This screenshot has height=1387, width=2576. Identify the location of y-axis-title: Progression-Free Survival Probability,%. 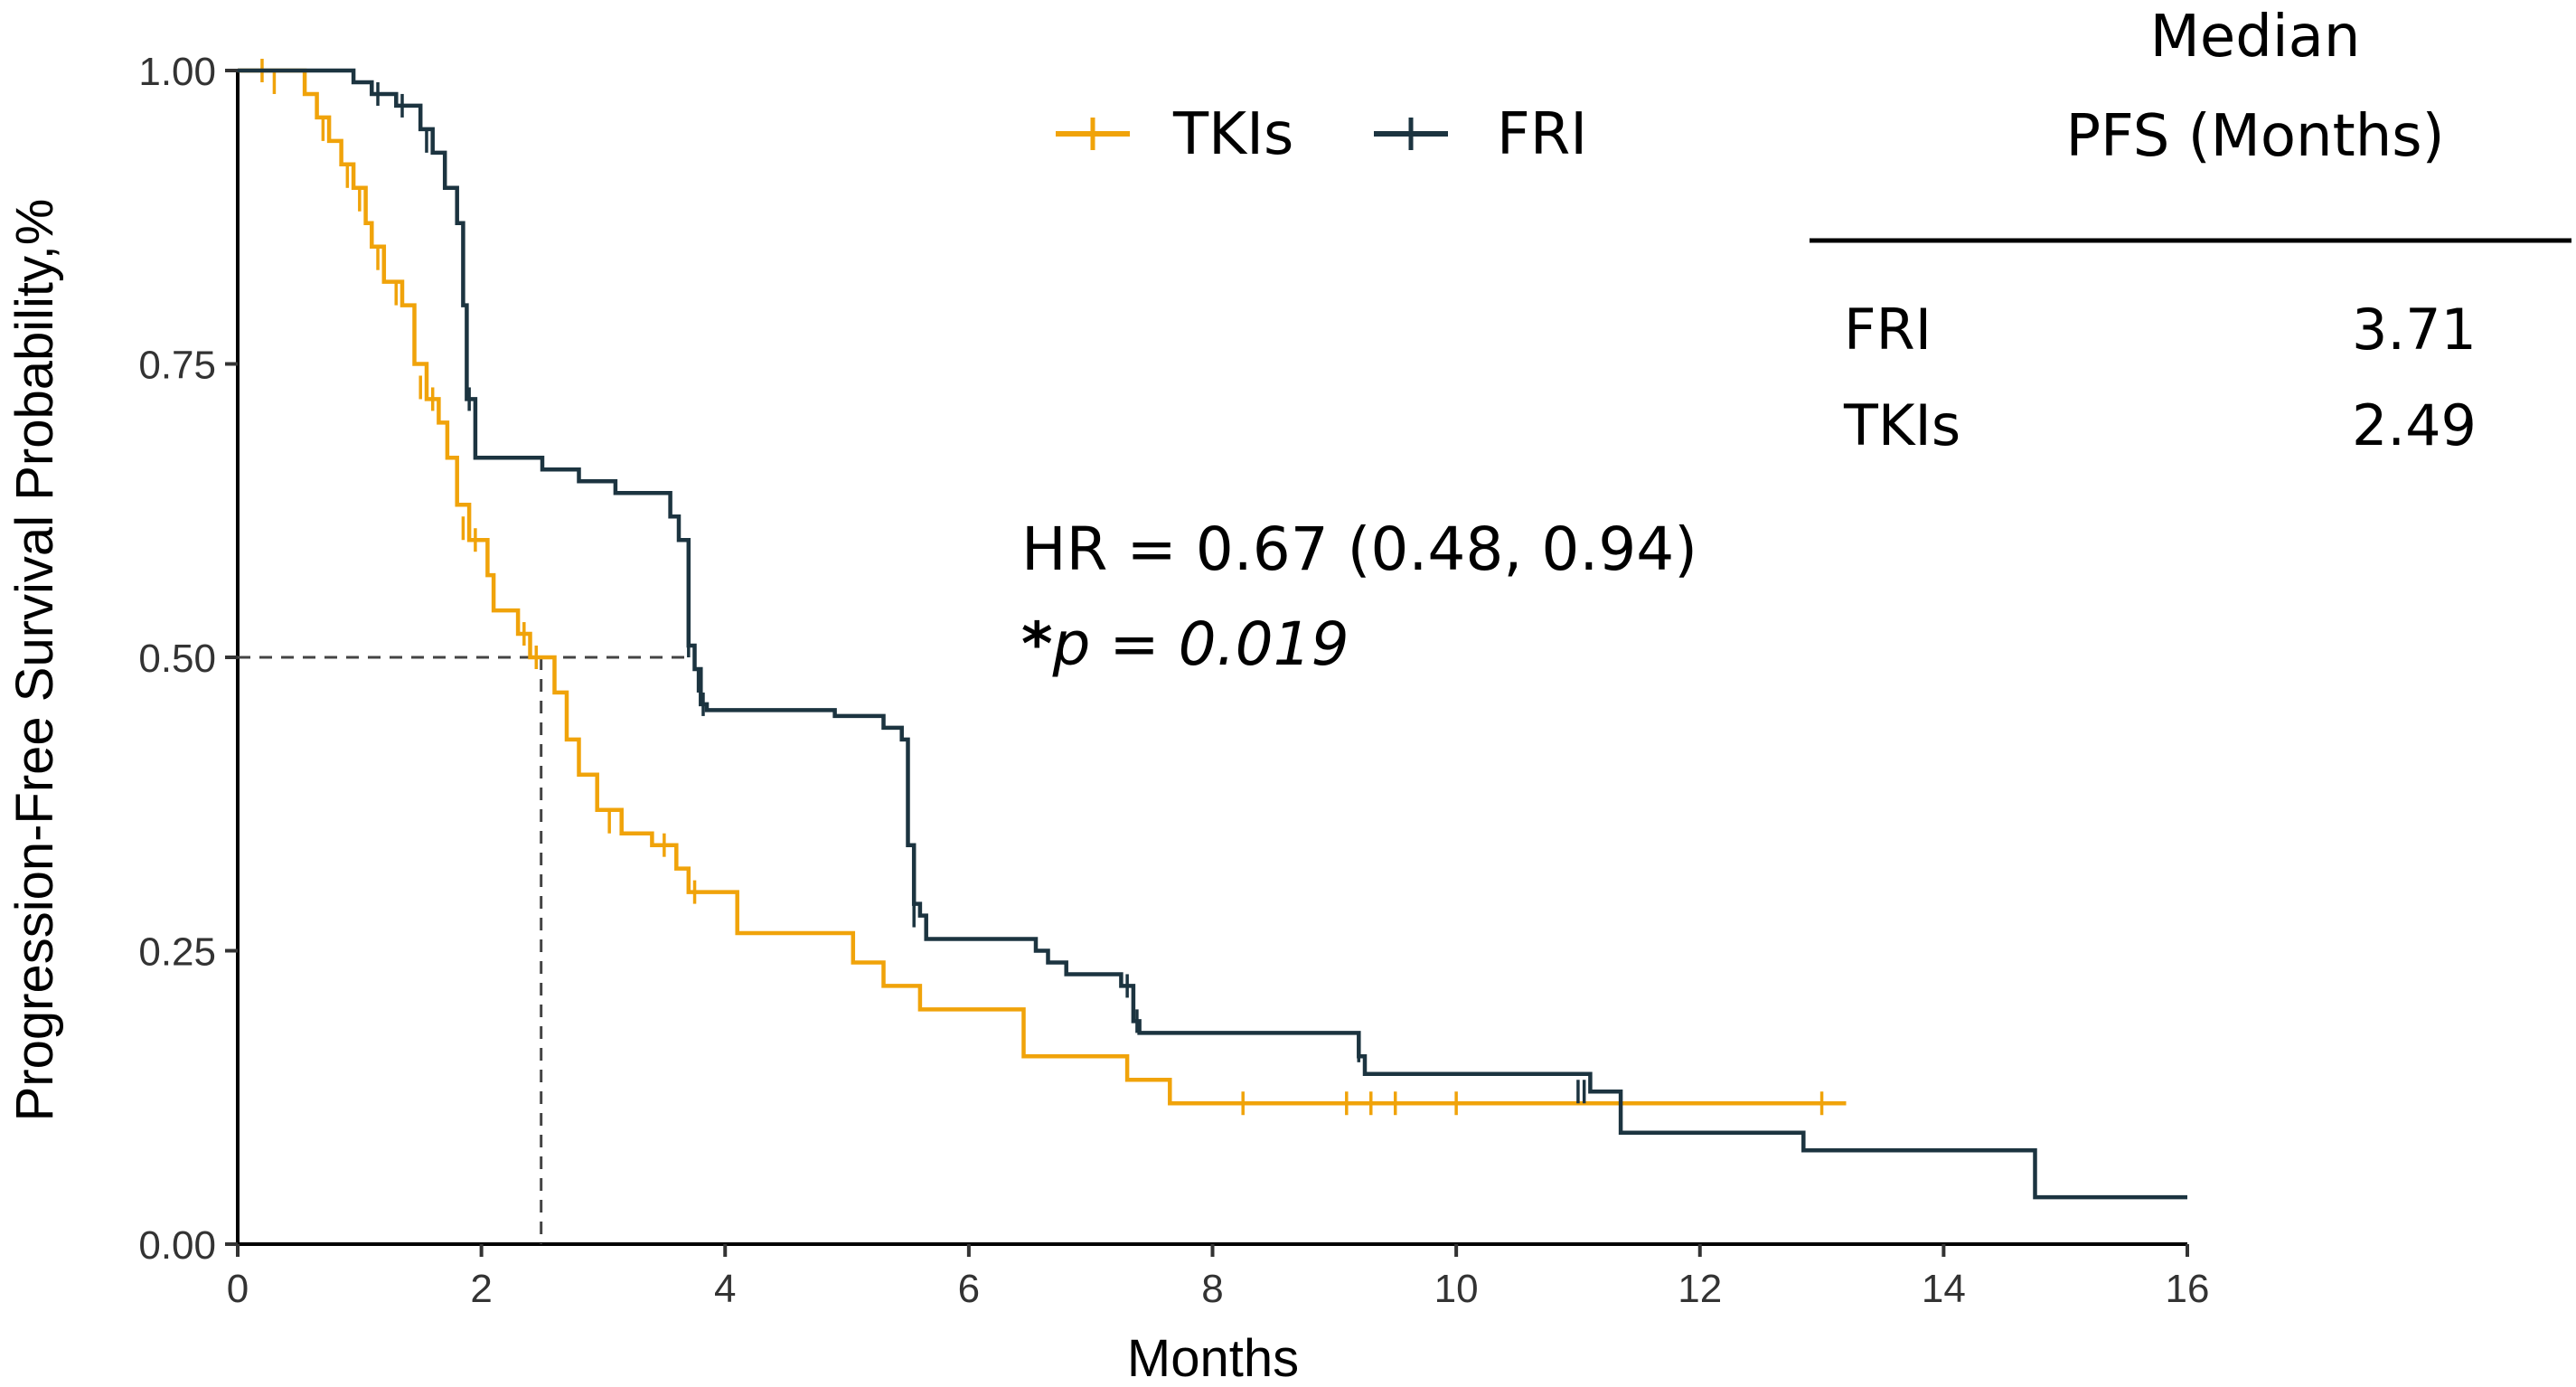
(35, 660).